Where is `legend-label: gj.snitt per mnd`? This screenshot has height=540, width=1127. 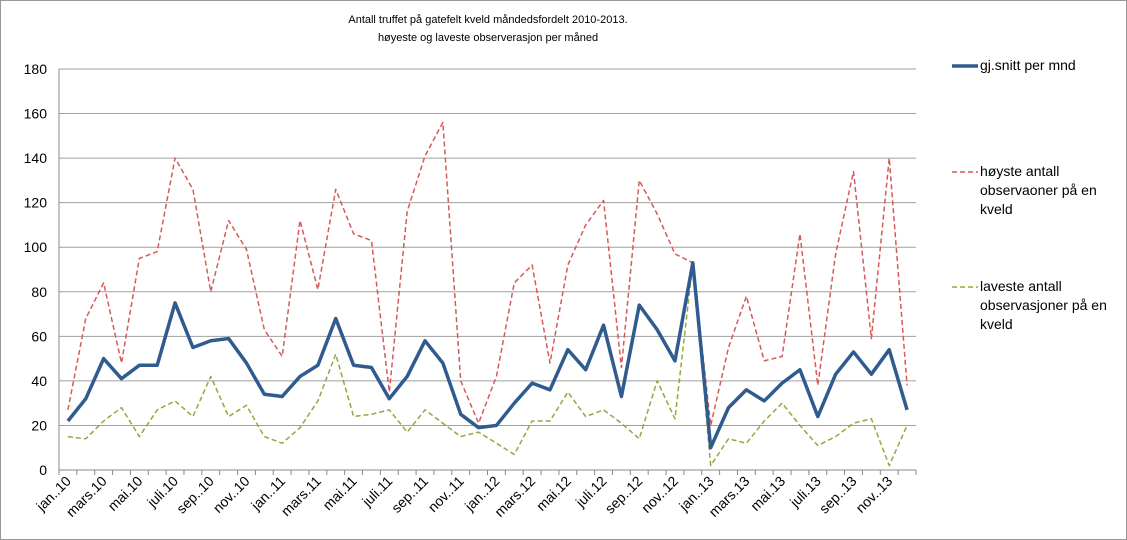 legend-label: gj.snitt per mnd is located at coordinates (1028, 65).